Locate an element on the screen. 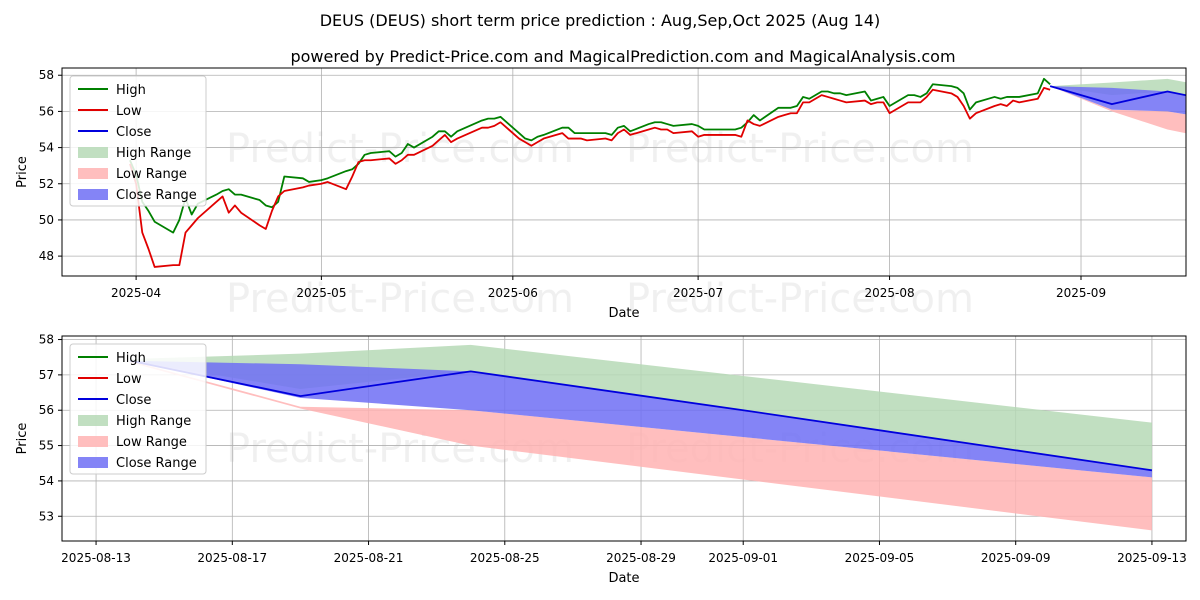 The image size is (1200, 600). x-tick-label: 2025-09-09 is located at coordinates (1016, 558).